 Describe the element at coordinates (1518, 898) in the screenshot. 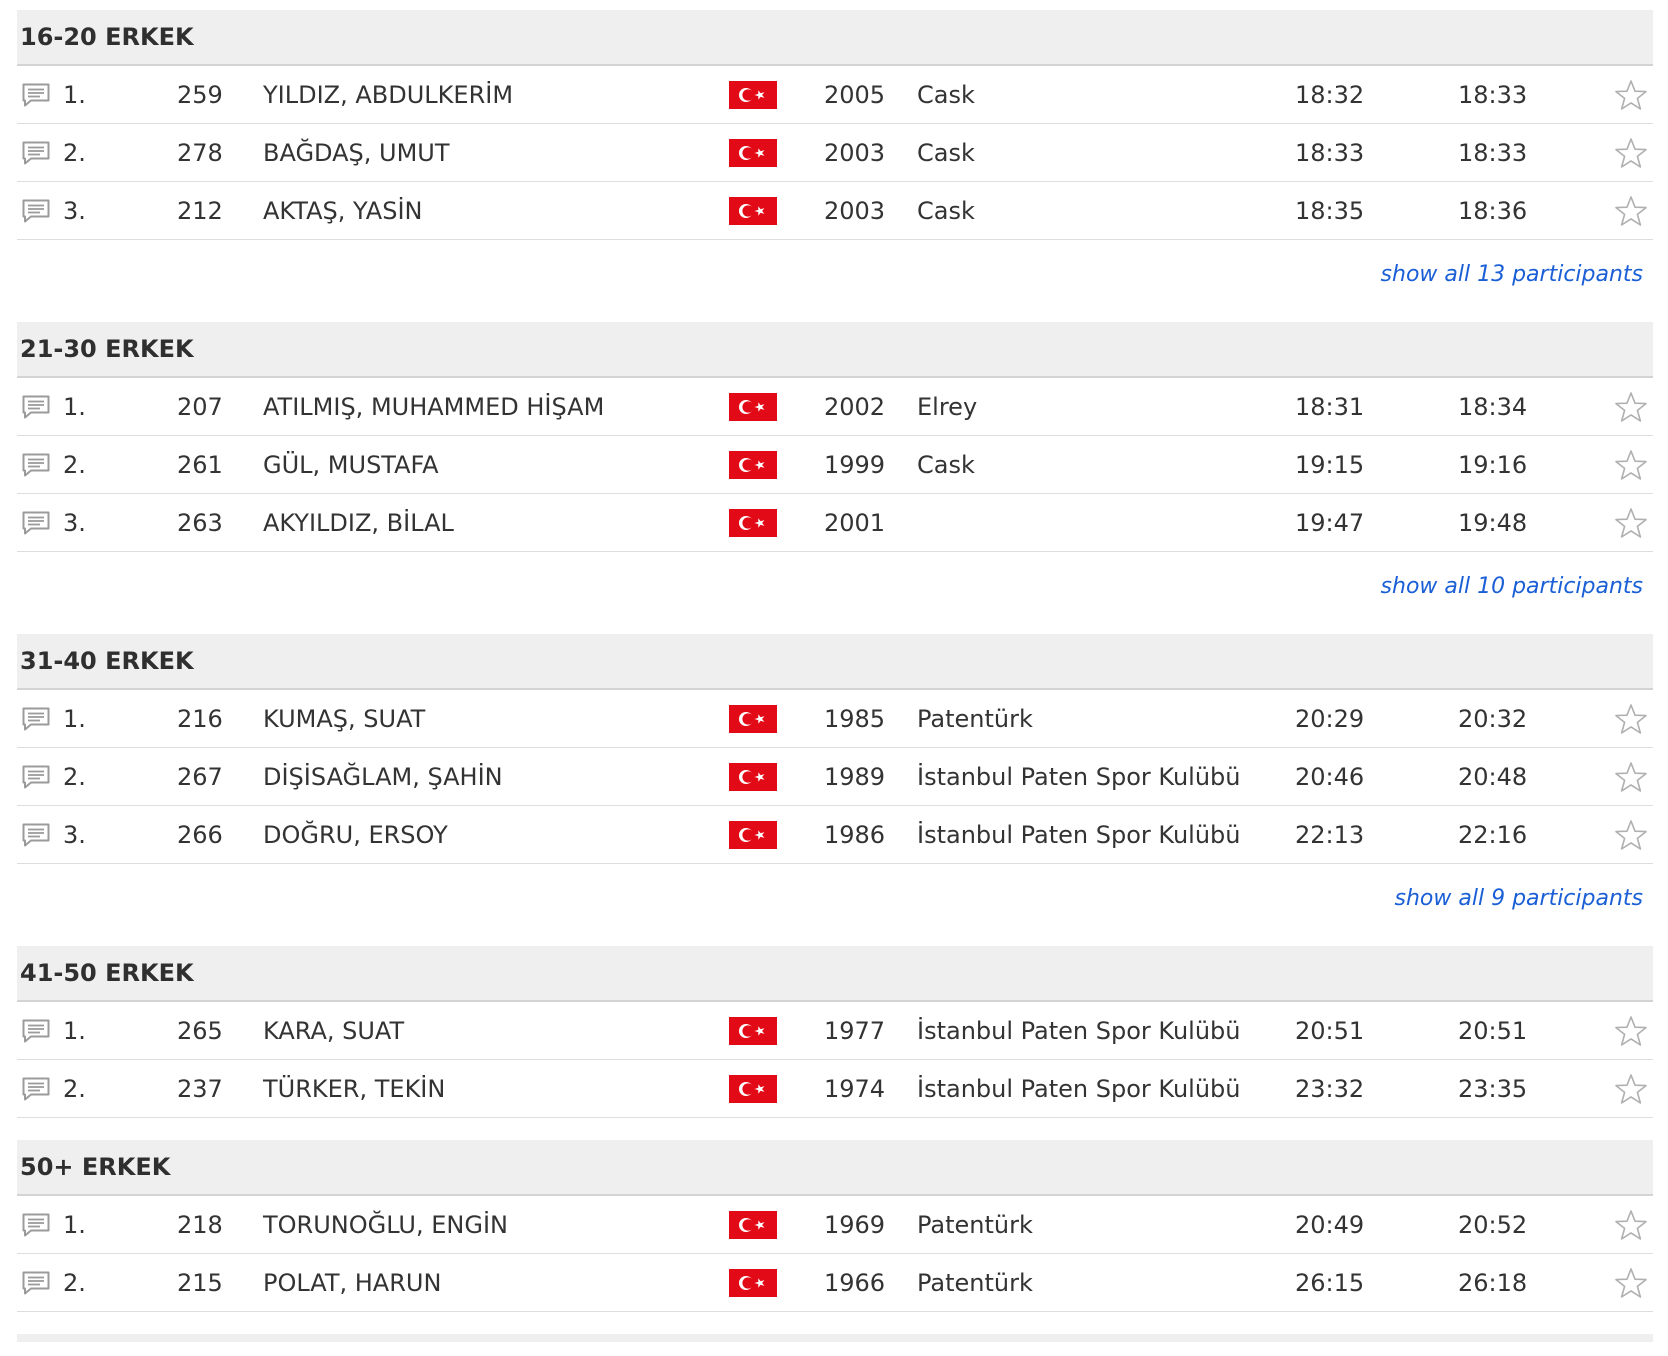

I see `show-all-participants-link: show all 9 participants` at that location.